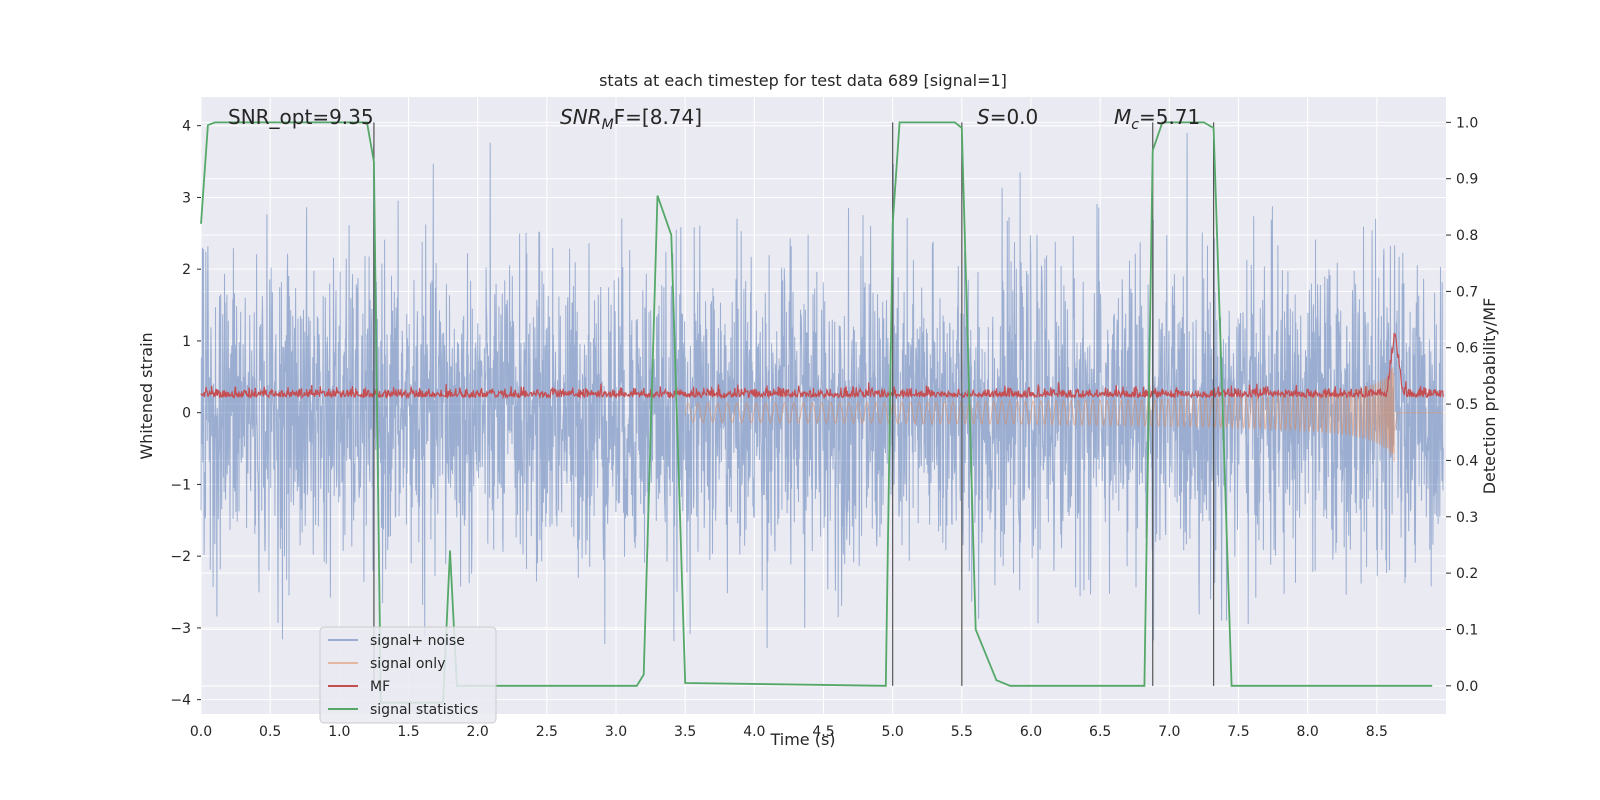 The height and width of the screenshot is (800, 1600). Describe the element at coordinates (186, 342) in the screenshot. I see `left-y-tick-label: 1` at that location.